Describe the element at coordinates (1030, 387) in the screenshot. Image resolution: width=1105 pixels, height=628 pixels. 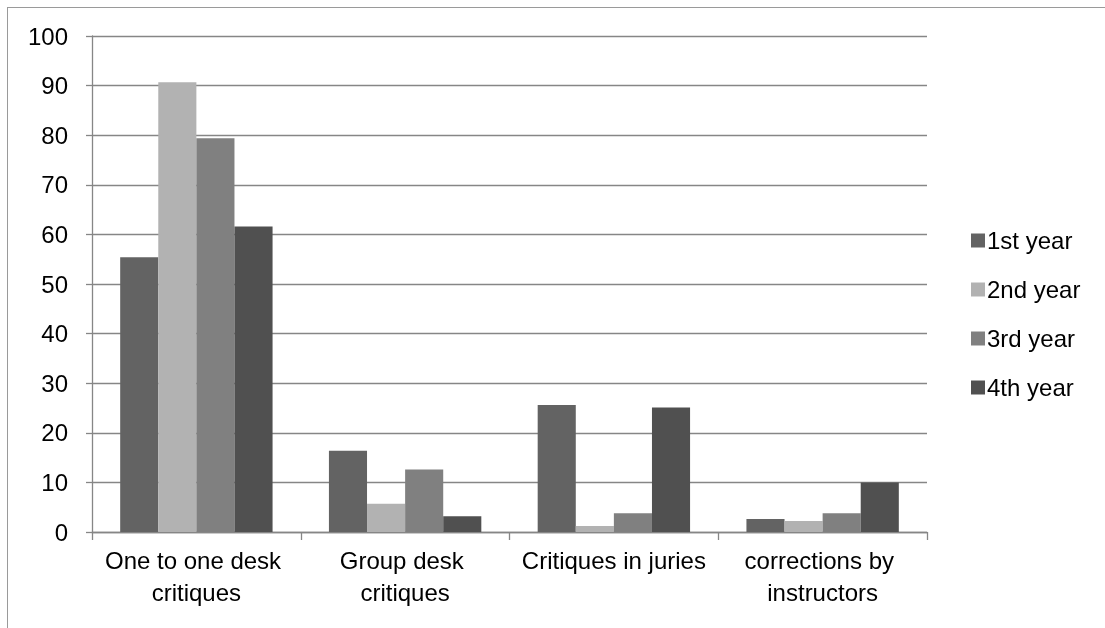
I see `legend-label: 4th year` at that location.